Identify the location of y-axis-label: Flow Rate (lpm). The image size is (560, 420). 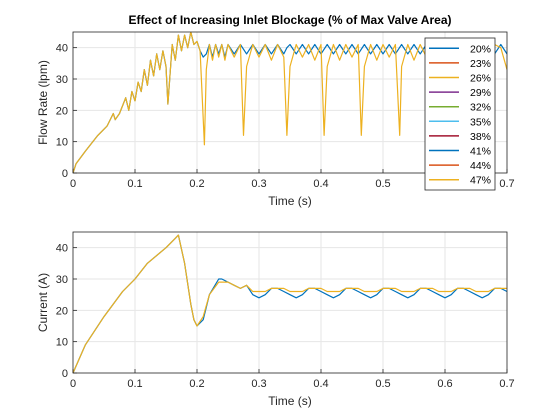
(43, 102).